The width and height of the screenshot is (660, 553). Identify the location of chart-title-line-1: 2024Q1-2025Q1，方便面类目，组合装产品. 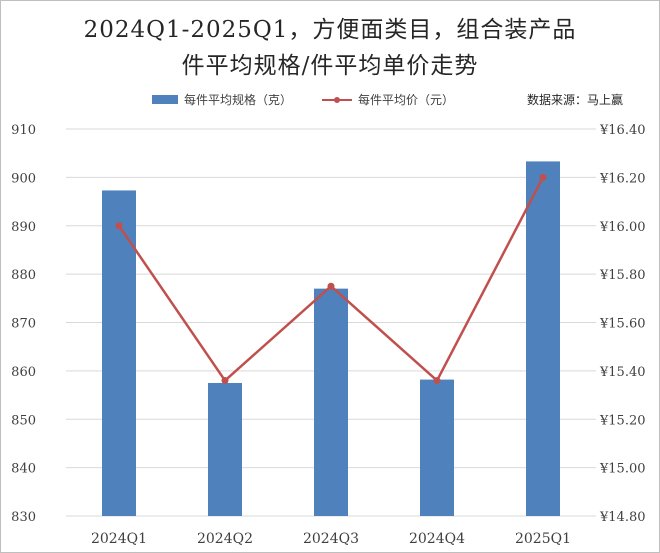
(330, 30).